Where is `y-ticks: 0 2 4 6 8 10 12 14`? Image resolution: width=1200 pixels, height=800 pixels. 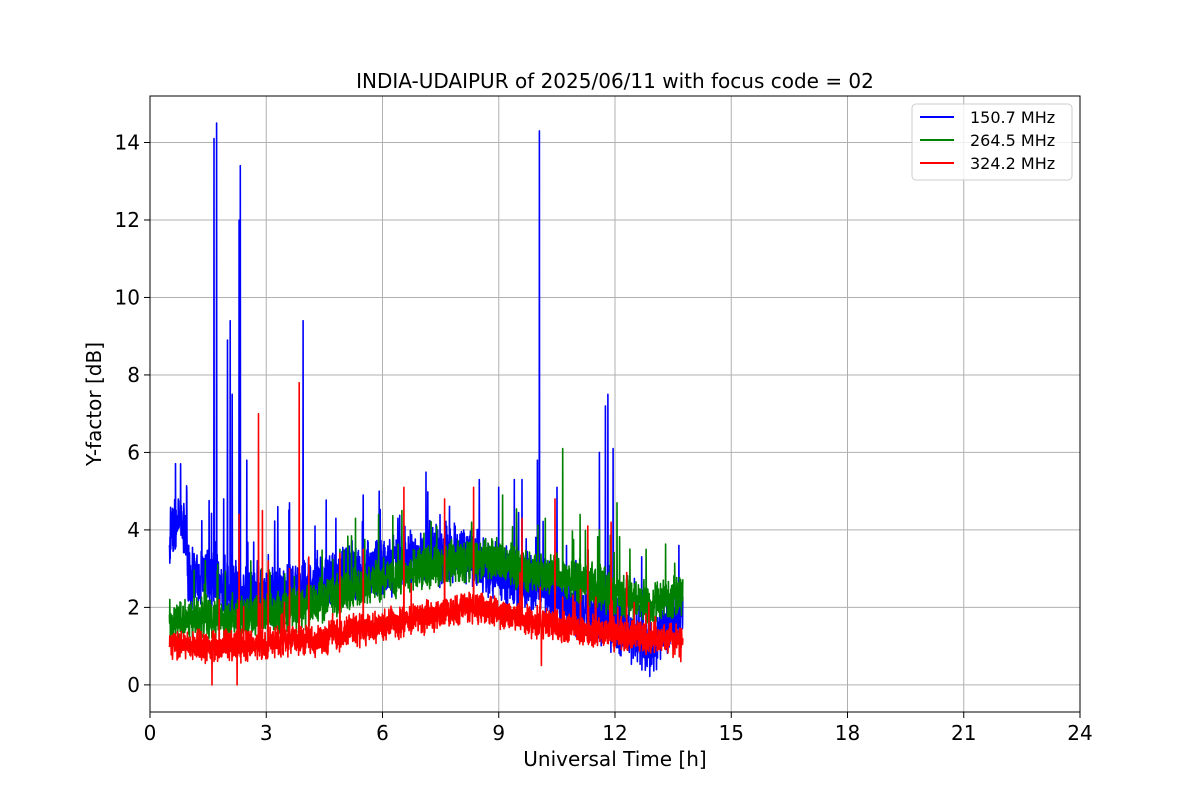
y-ticks: 0 2 4 6 8 10 12 14 is located at coordinates (132, 413).